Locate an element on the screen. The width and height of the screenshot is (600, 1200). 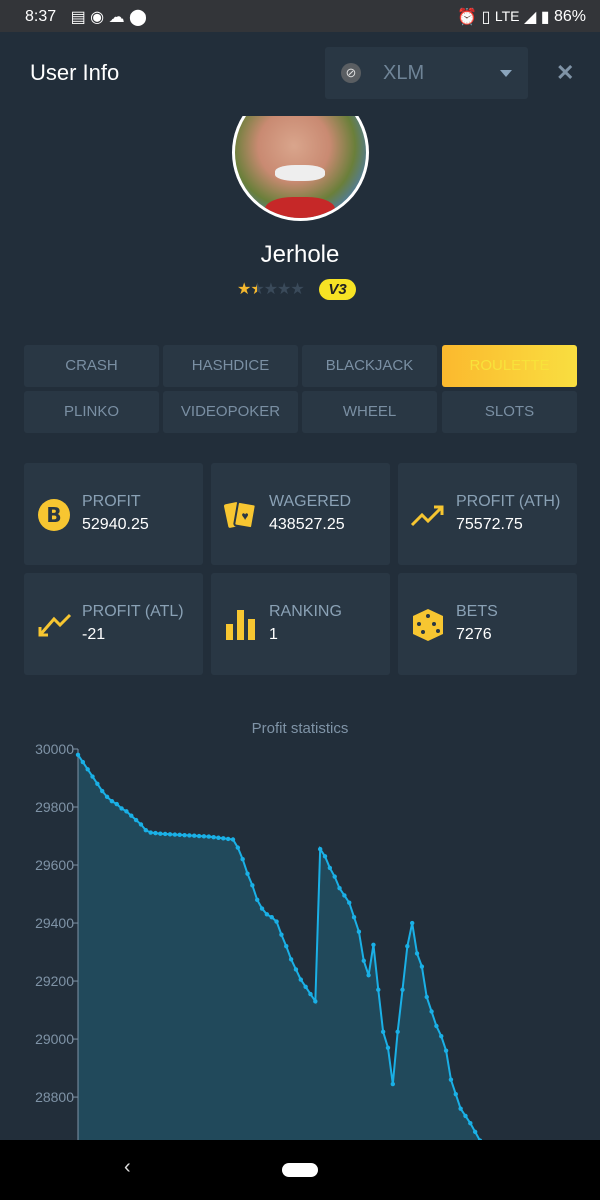
battery-level: 86% is located at coordinates (569, 17).